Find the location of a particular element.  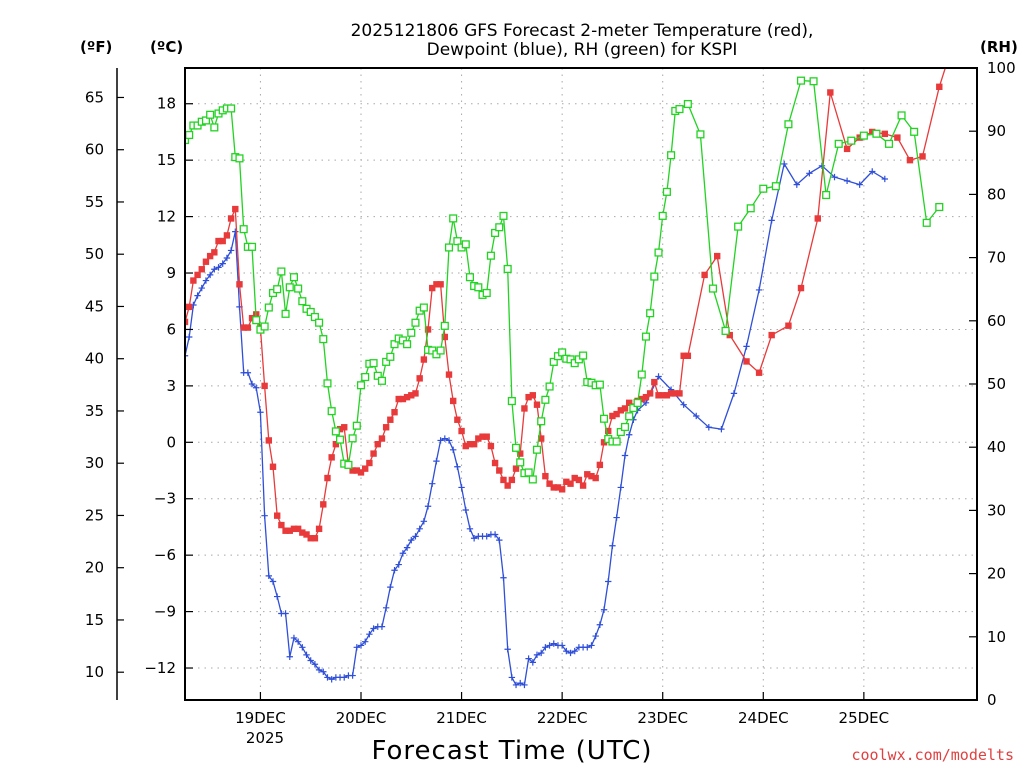

fahrenheit-tick-label: 20 is located at coordinates (94, 568).